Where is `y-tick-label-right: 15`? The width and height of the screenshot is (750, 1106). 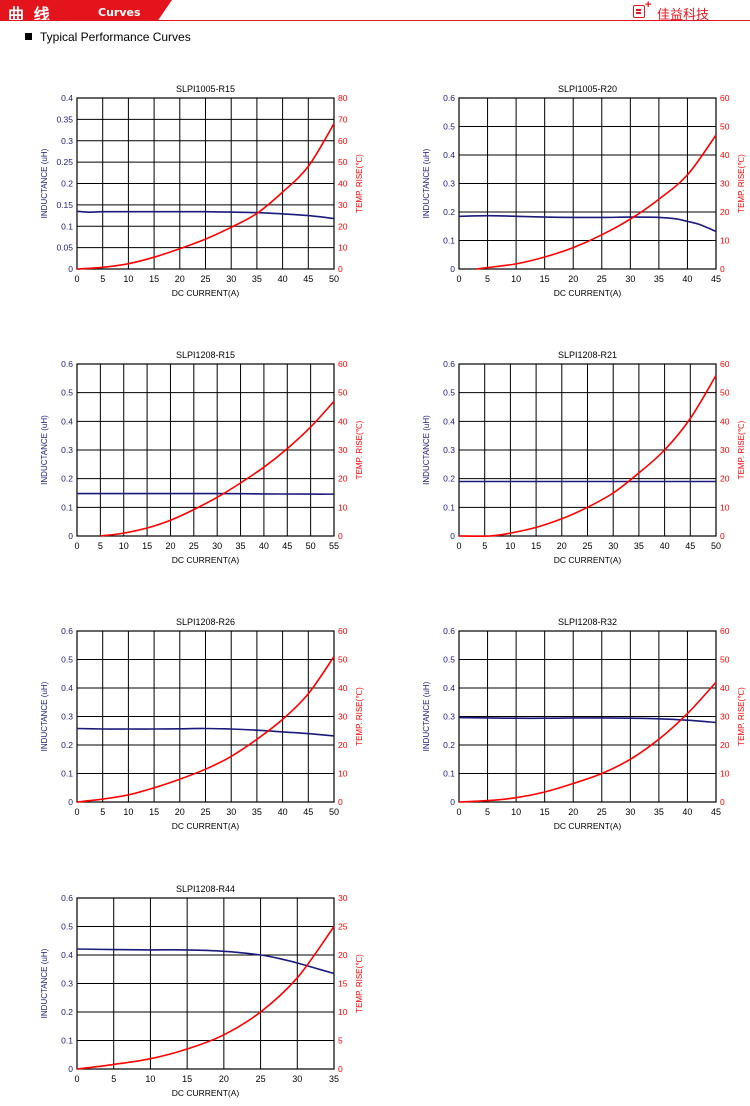 y-tick-label-right: 15 is located at coordinates (343, 984).